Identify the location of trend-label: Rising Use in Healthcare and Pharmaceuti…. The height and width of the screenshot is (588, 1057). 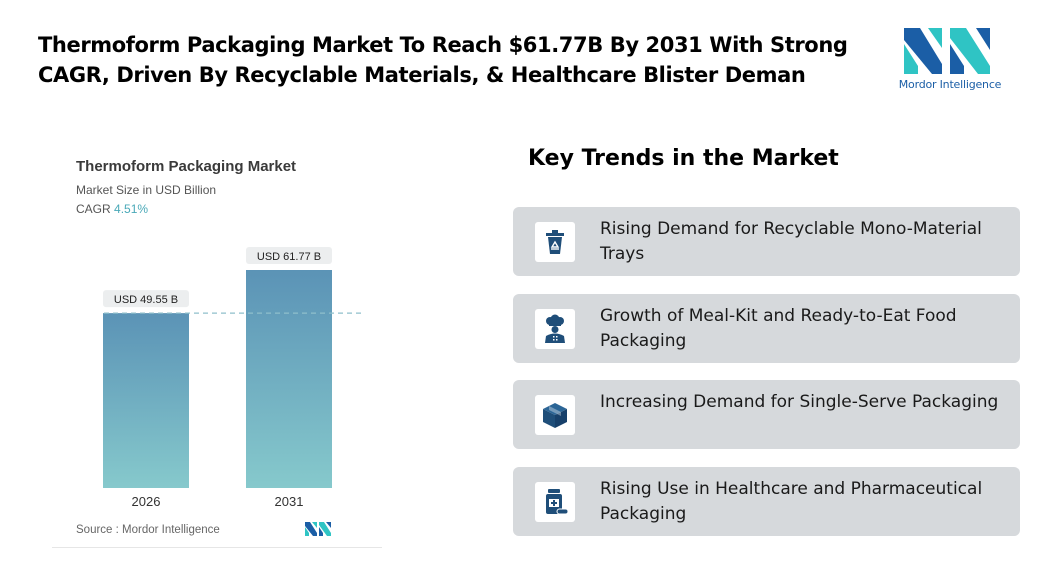
(791, 501).